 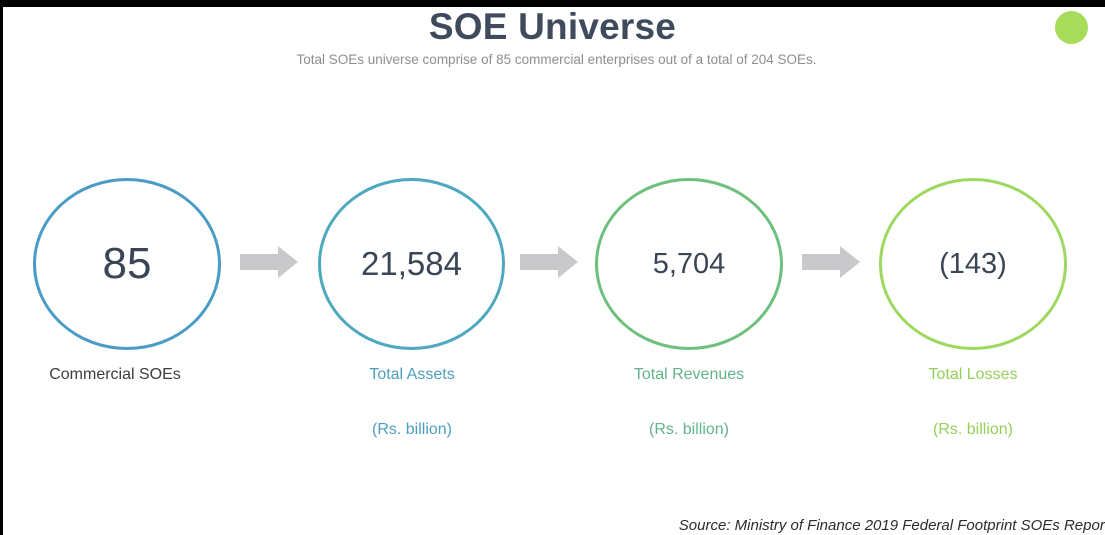 What do you see at coordinates (411, 429) in the screenshot?
I see `unit-total-assets: (Rs. billion)` at bounding box center [411, 429].